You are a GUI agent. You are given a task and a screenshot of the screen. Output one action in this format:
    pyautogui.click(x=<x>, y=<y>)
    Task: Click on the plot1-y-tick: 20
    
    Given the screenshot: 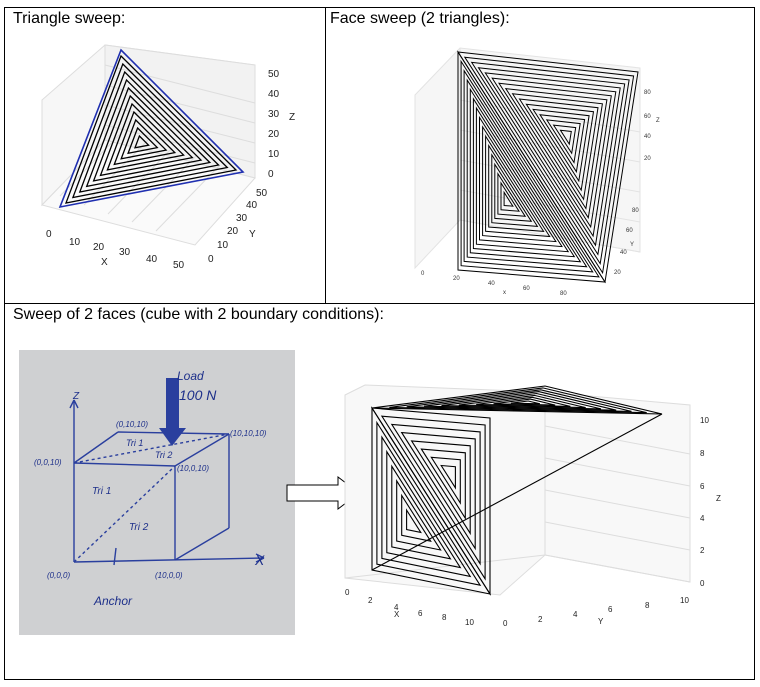 What is the action you would take?
    pyautogui.click(x=233, y=231)
    